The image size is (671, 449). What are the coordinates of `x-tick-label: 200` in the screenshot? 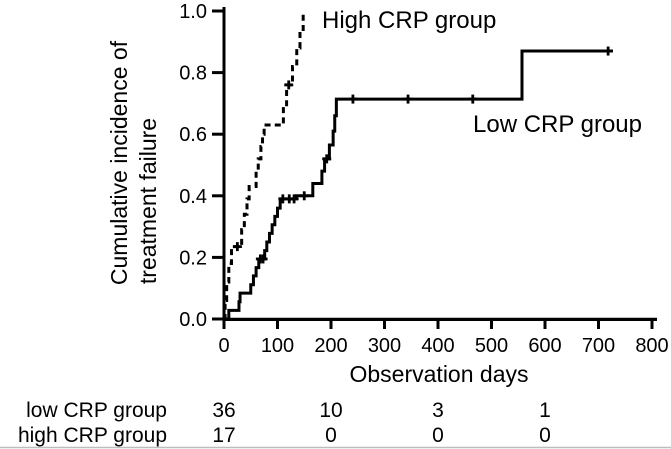 It's located at (330, 346).